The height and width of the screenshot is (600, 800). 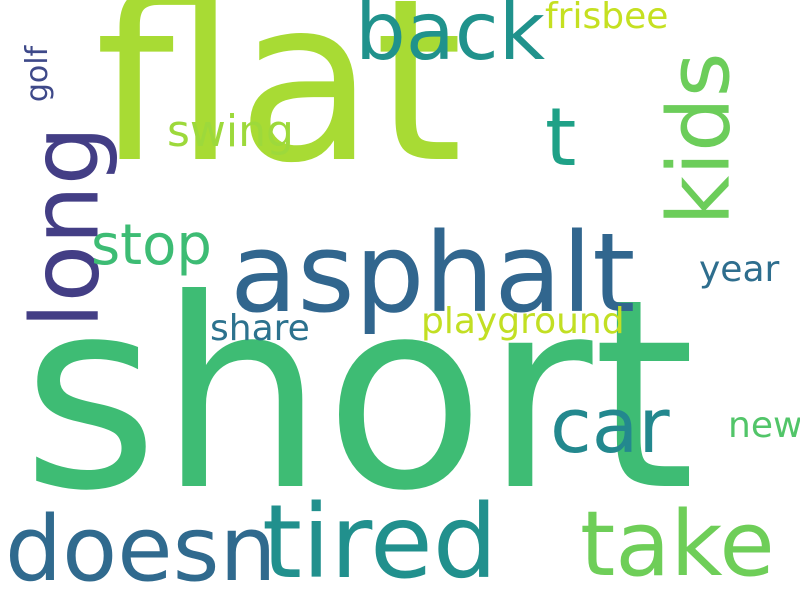 I want to click on word-stop: stop, so click(x=151, y=245).